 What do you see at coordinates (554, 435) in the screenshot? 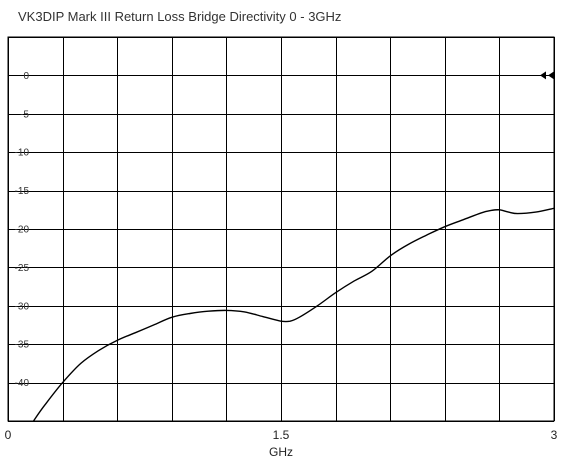
I see `x-tick-label: 3` at bounding box center [554, 435].